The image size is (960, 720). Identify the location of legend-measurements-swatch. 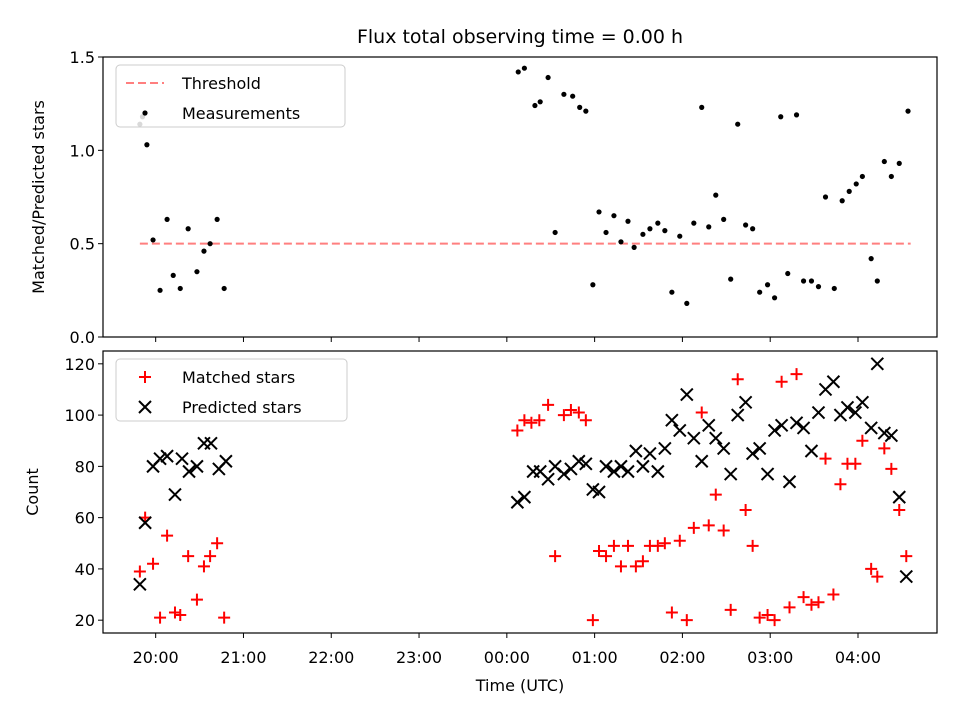
(145, 113).